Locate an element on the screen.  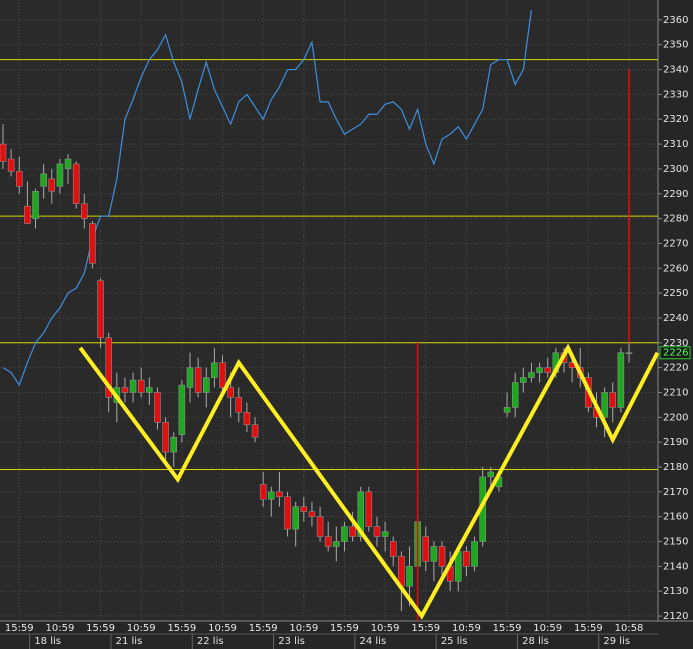
y-tick-label: 2190 is located at coordinates (675, 442).